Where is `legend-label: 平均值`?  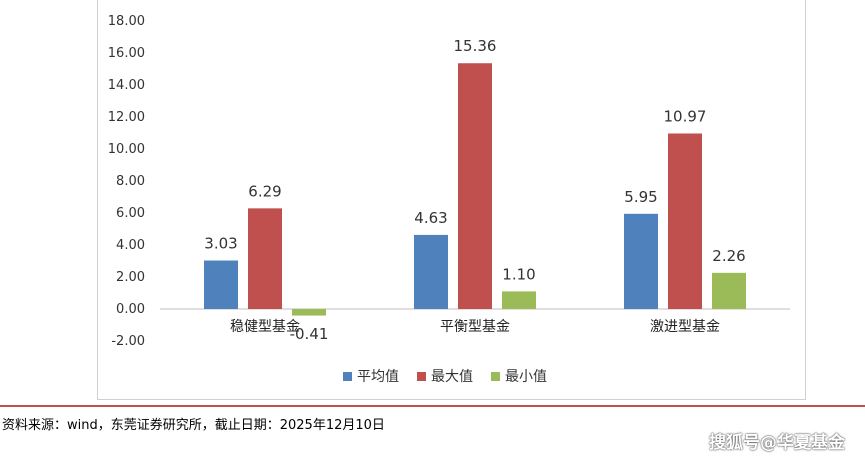 legend-label: 平均值 is located at coordinates (378, 377).